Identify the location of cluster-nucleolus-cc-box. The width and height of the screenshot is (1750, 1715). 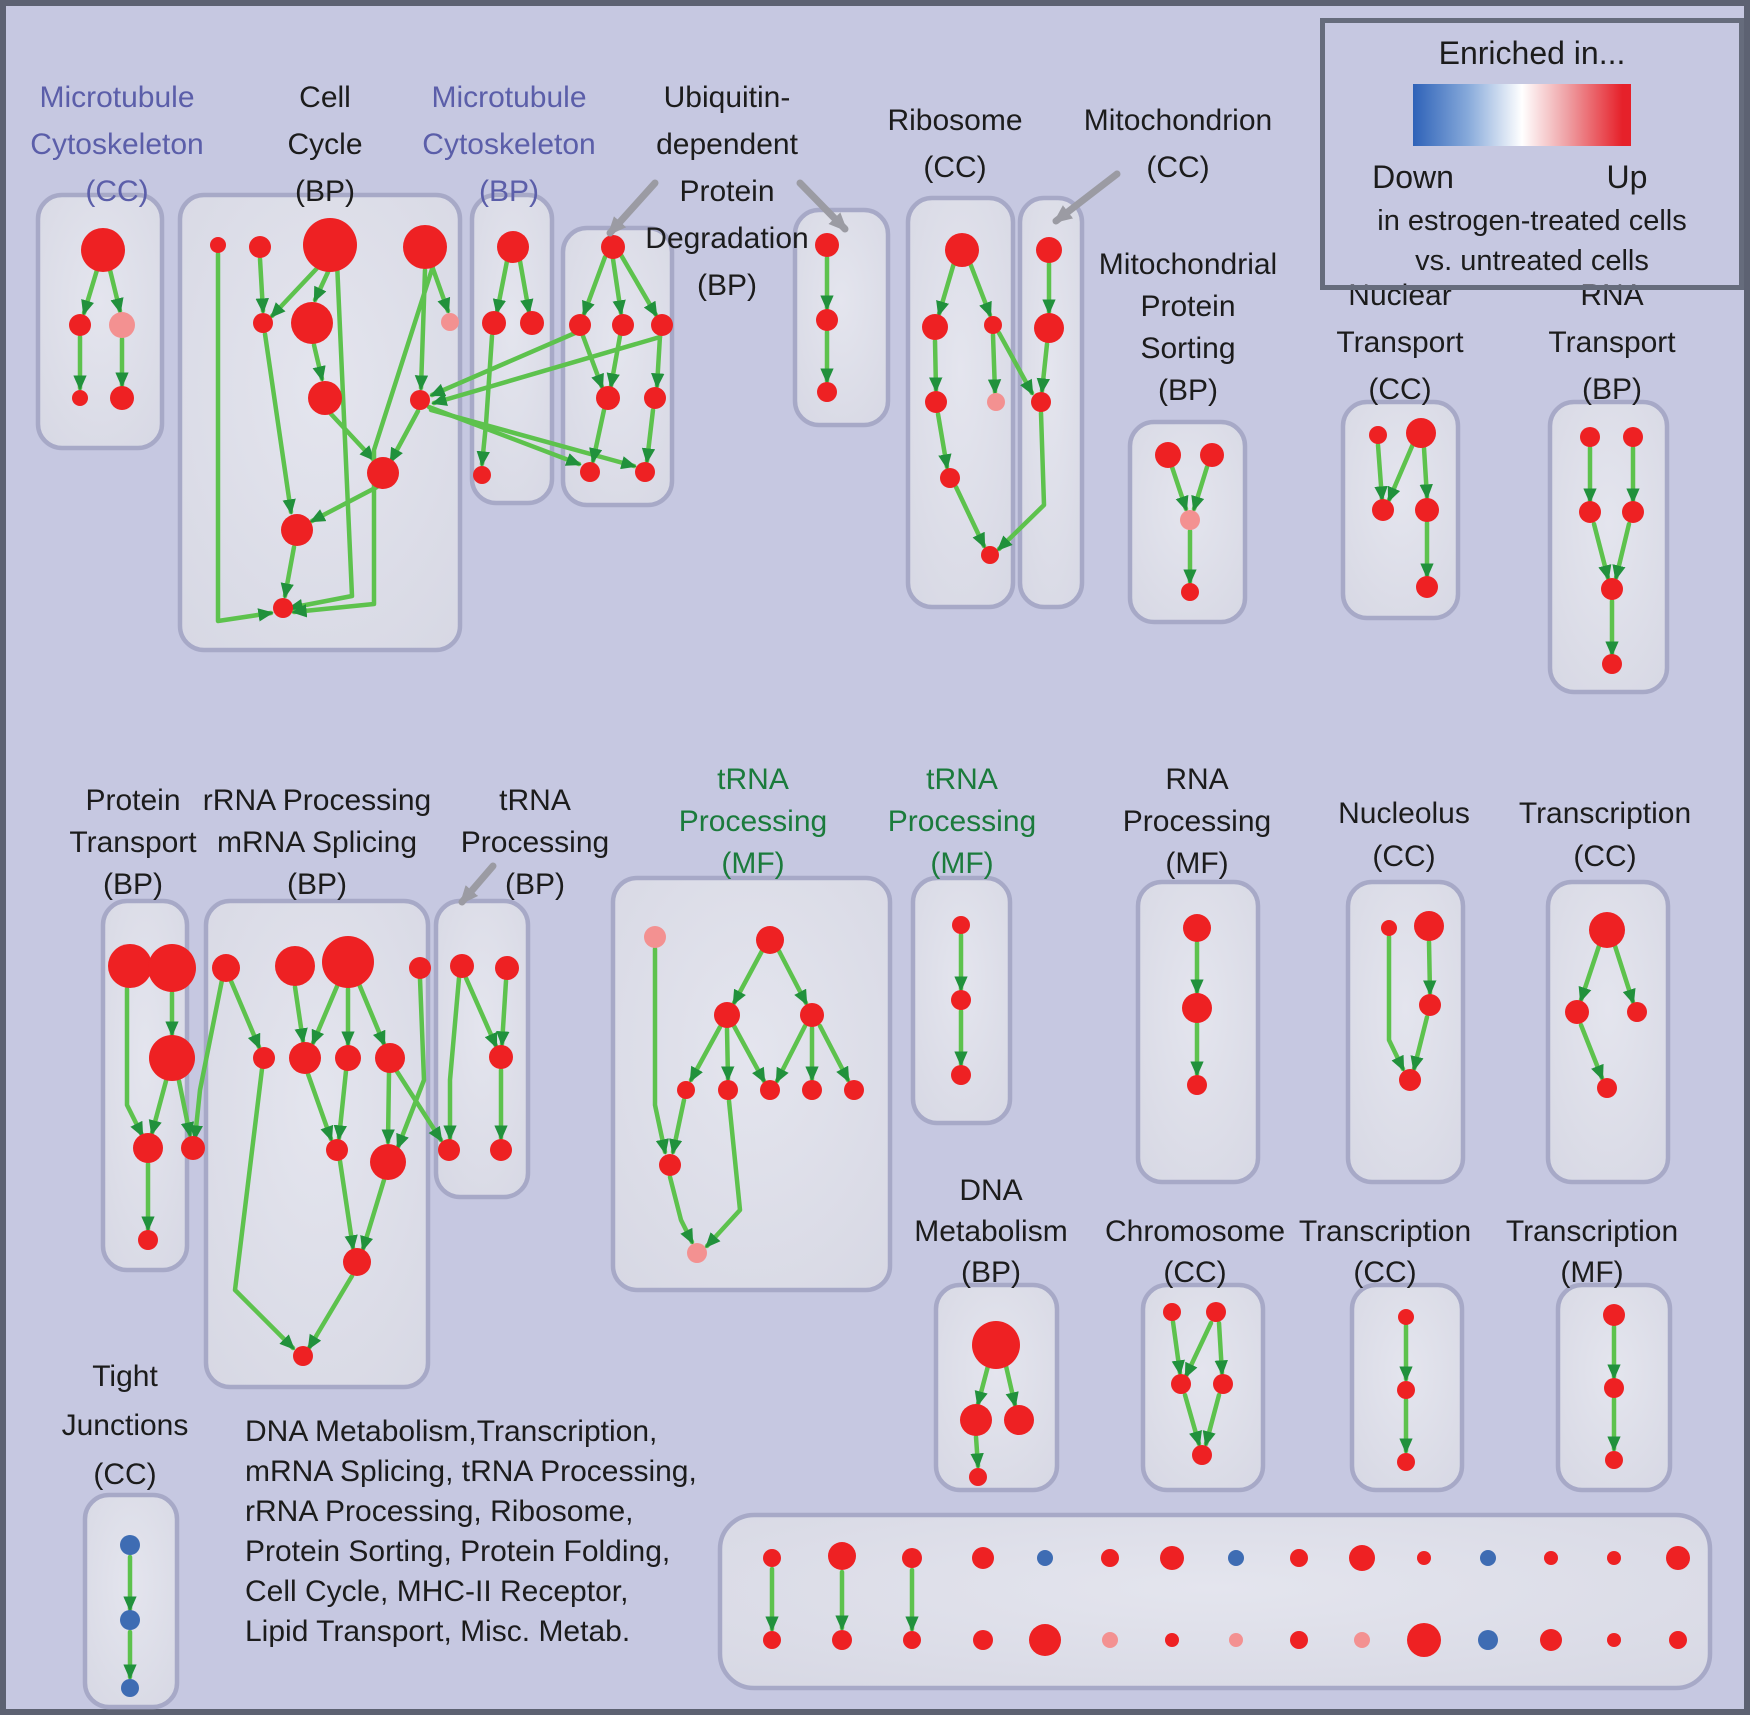
(1405, 1032).